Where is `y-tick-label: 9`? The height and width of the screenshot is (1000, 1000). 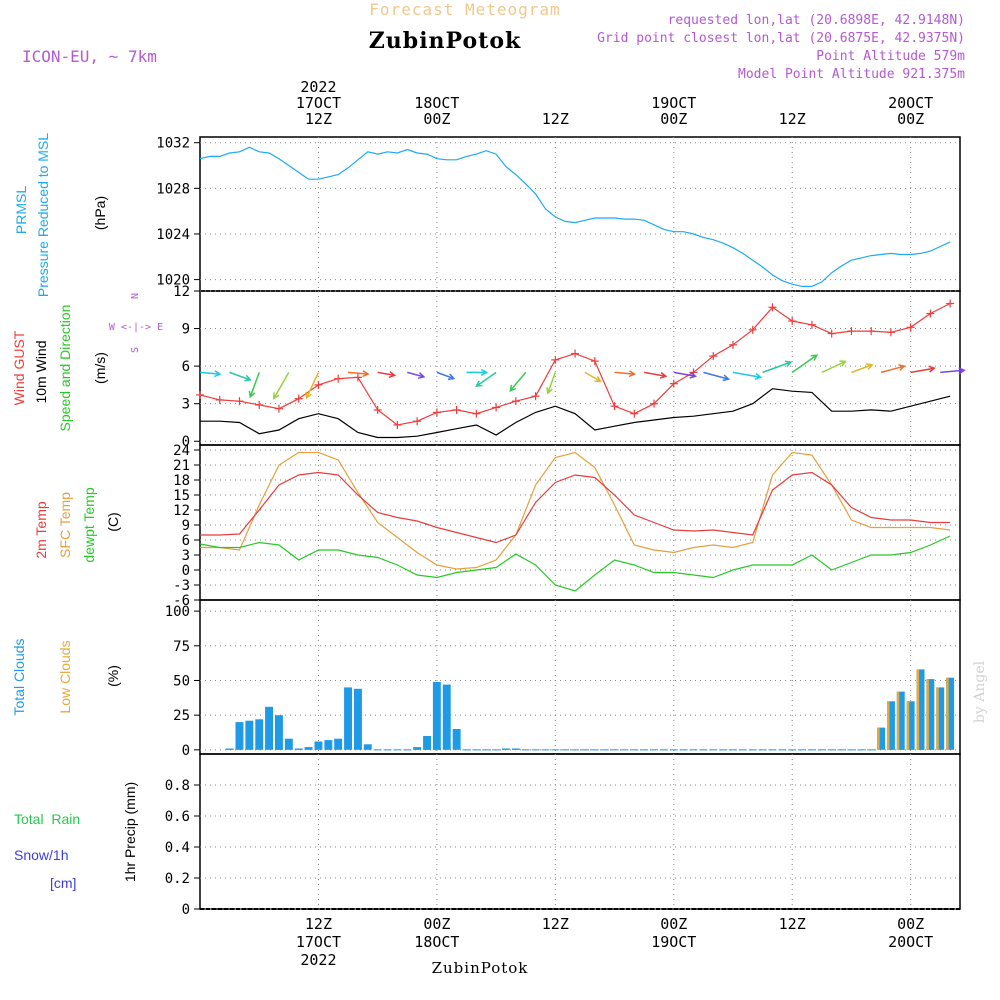
y-tick-label: 9 is located at coordinates (186, 330).